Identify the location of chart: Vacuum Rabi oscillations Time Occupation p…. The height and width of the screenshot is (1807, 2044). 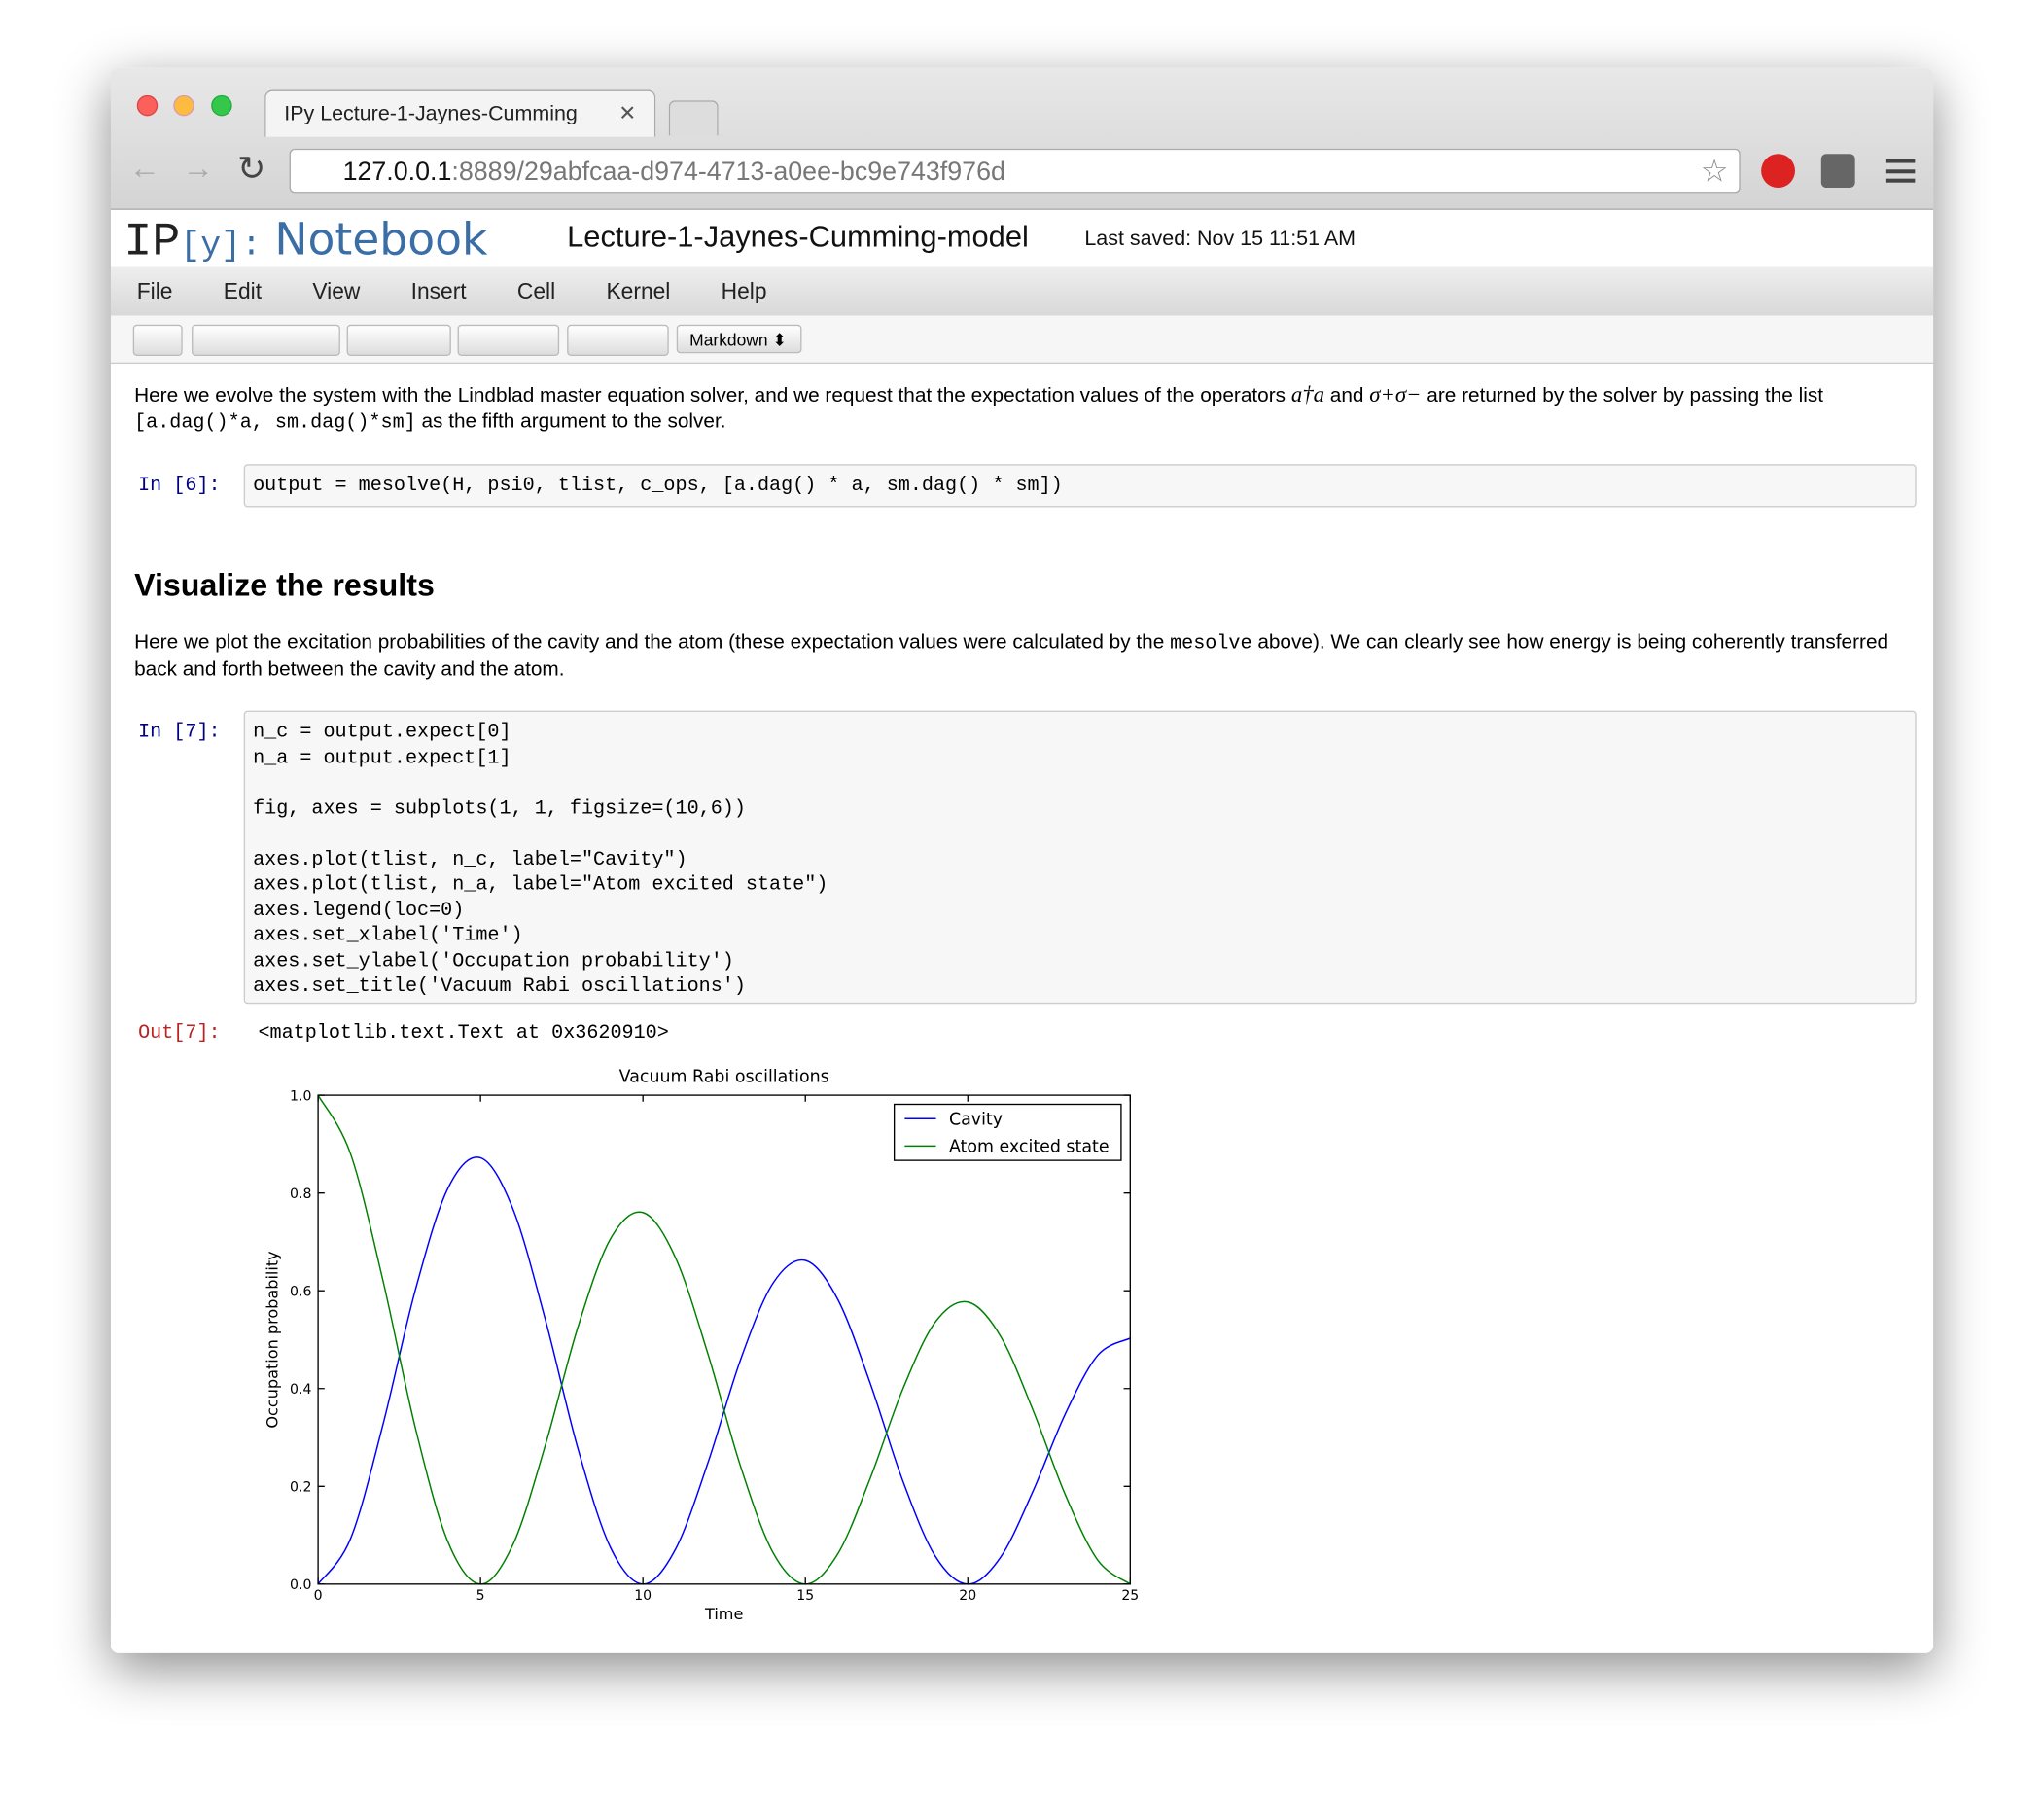
(702, 1345).